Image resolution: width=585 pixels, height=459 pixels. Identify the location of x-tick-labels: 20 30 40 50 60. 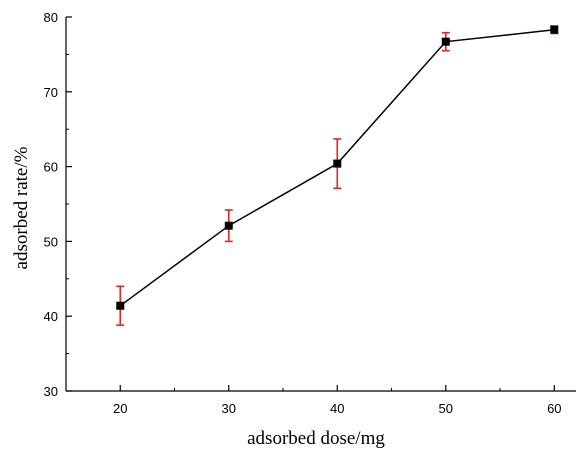
(337, 408).